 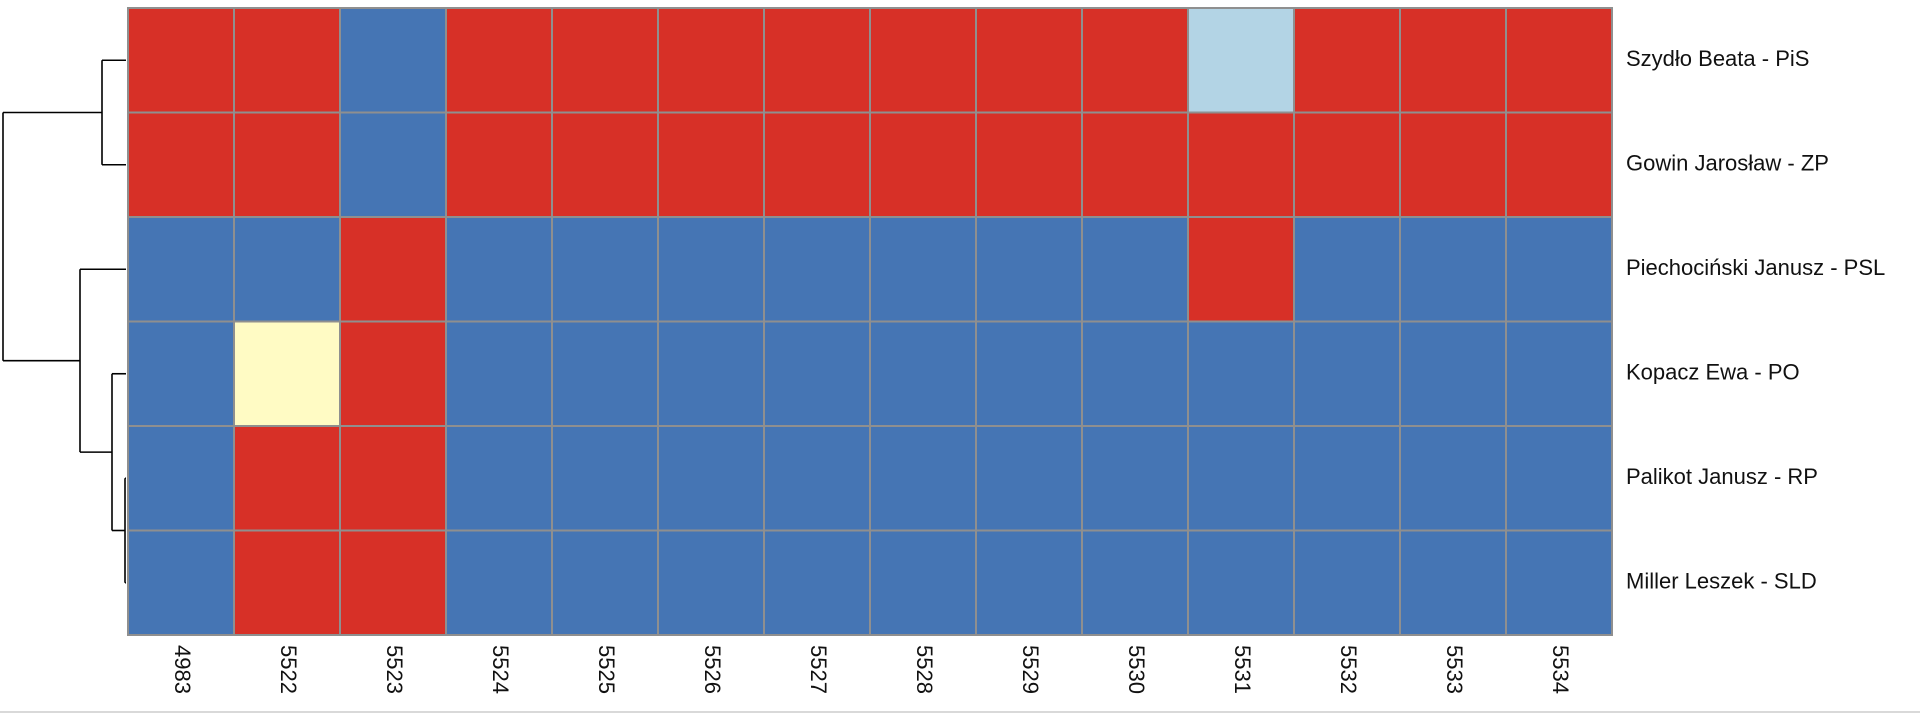 I want to click on column-label: 5522, so click(x=288, y=669).